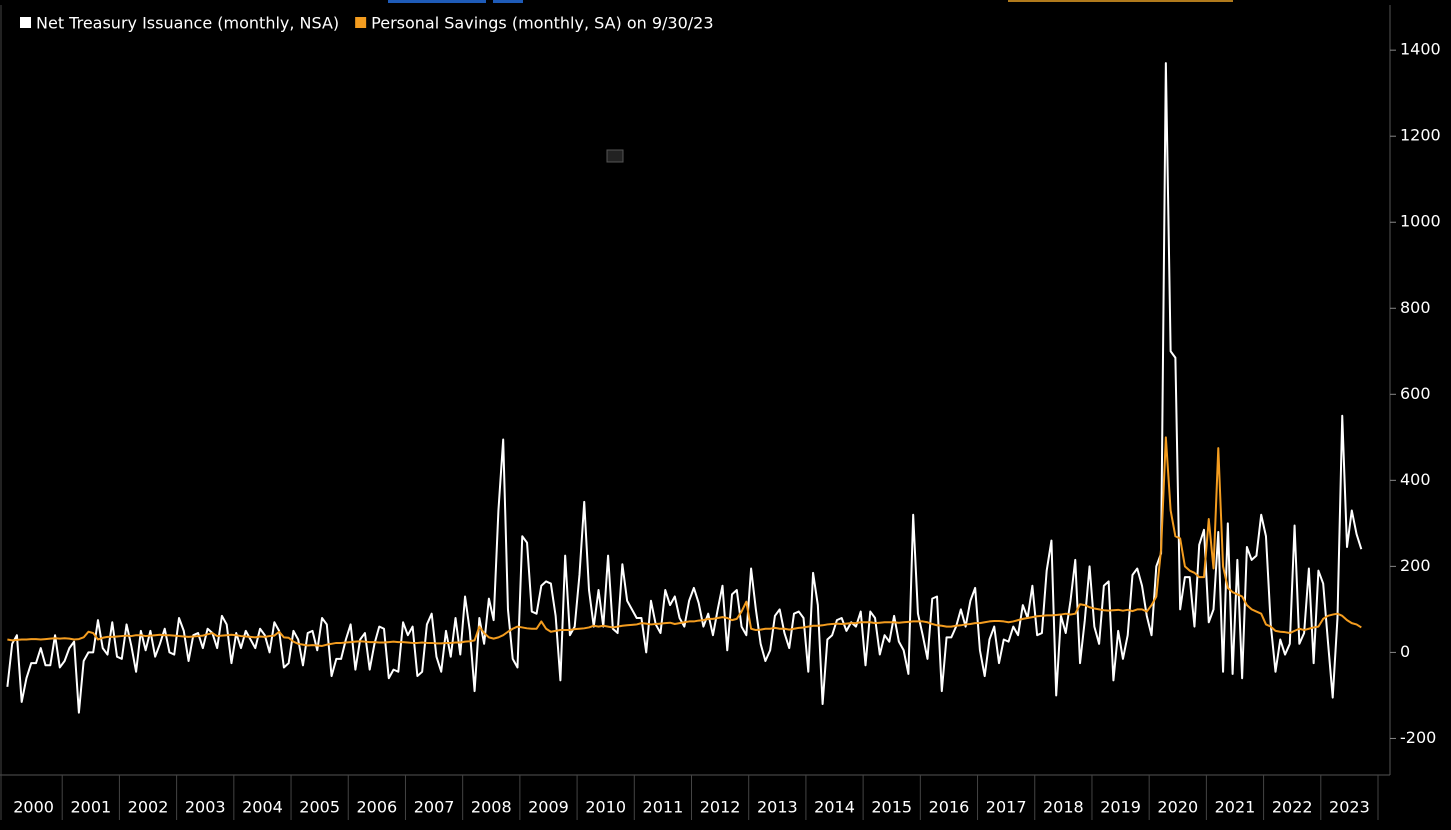  I want to click on x-tick-label: 2005, so click(319, 807).